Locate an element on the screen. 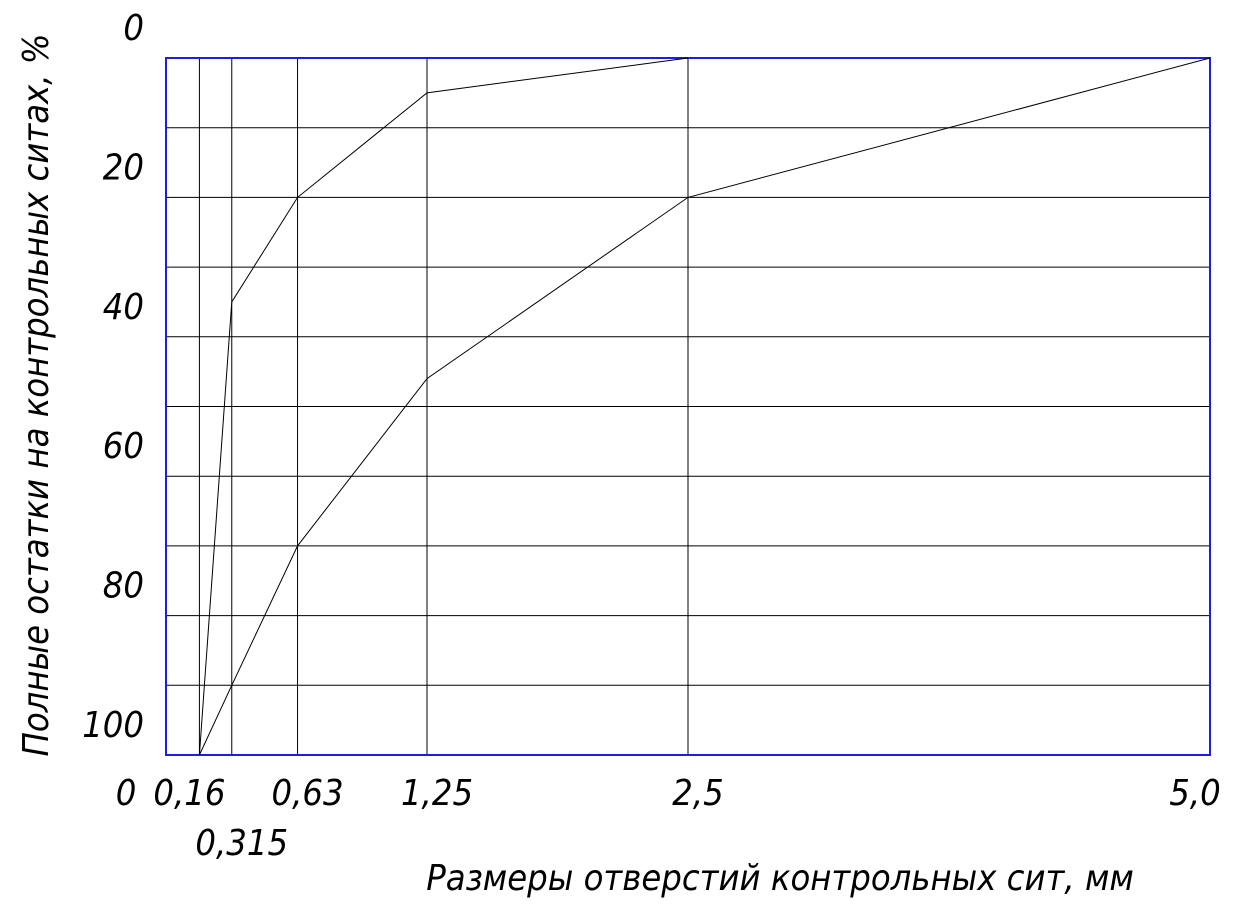 This screenshot has height=906, width=1247. y-tick-label: 100 is located at coordinates (113, 725).